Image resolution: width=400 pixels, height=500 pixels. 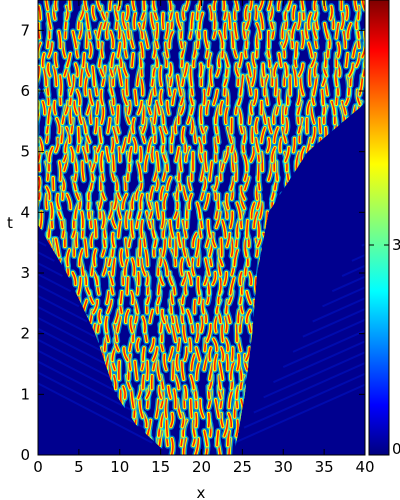 I want to click on x-tick-label: 40, so click(x=364, y=467).